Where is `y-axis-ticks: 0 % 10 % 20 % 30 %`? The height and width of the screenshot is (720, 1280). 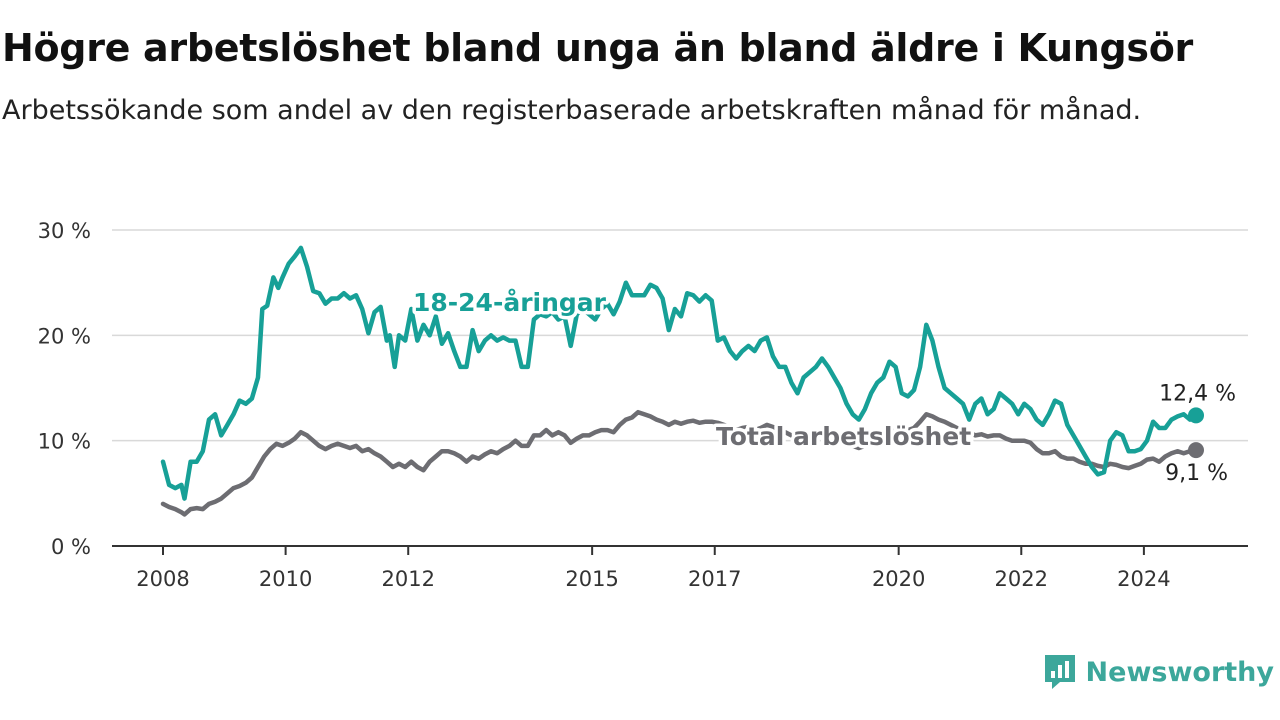 y-axis-ticks: 0 % 10 % 20 % 30 % is located at coordinates (64, 389).